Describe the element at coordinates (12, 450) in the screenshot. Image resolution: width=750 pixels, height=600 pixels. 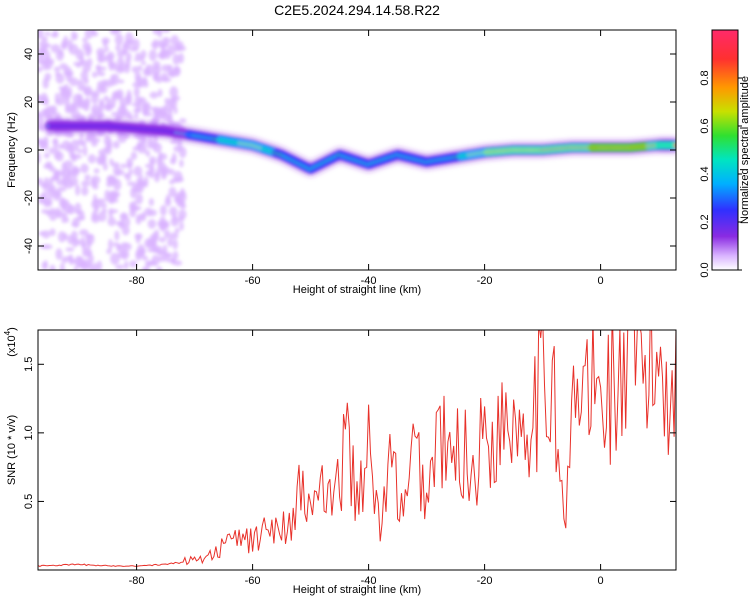
I see `snr-ylabel: SNR (10 * v/v)` at that location.